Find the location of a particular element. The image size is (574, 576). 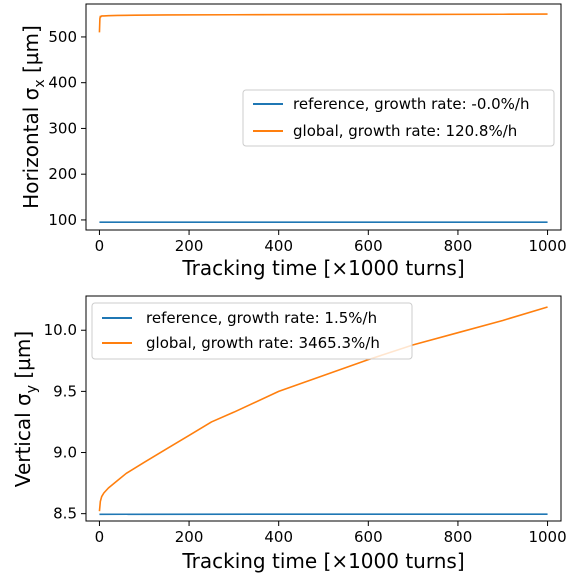

legend-entry-reference: reference, growth rate: 1.5%/h is located at coordinates (261, 318).